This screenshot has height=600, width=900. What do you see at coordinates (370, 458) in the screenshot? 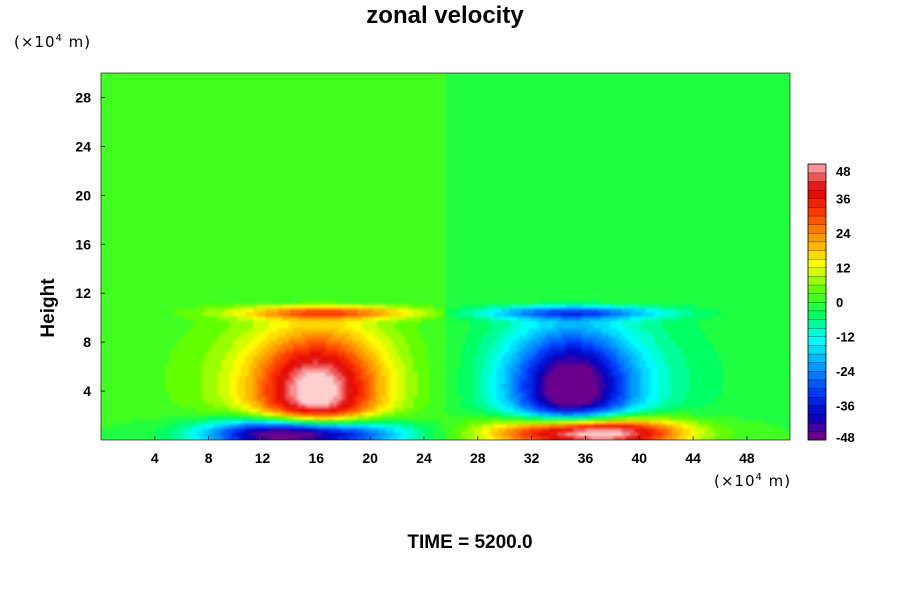
I see `x-tick-label: 20` at bounding box center [370, 458].